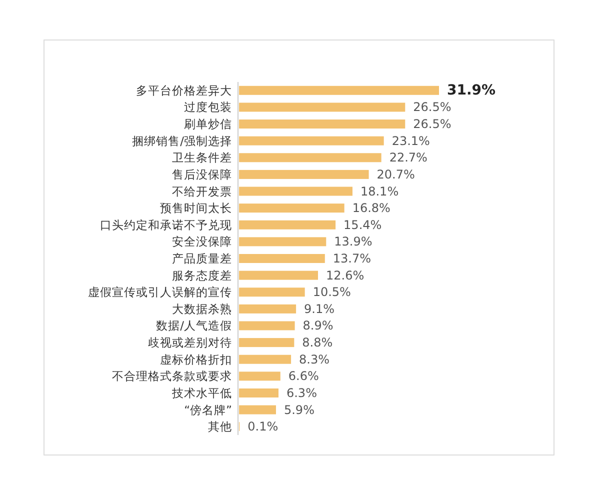 The image size is (600, 480). Describe the element at coordinates (202, 191) in the screenshot. I see `y-tick-label: 不给开发票` at that location.